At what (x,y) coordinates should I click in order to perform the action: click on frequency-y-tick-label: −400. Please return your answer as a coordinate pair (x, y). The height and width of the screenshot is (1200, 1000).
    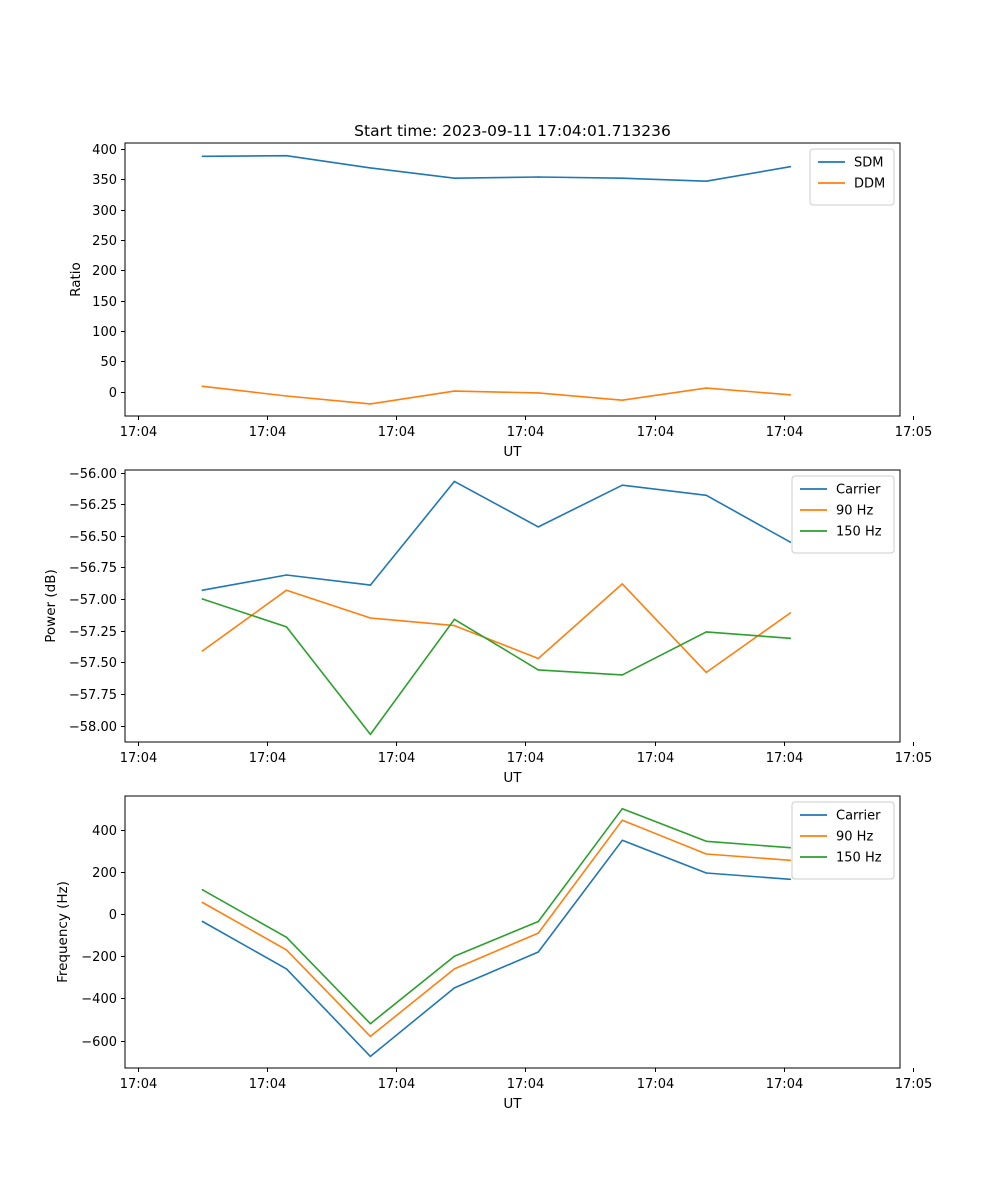
    Looking at the image, I should click on (99, 999).